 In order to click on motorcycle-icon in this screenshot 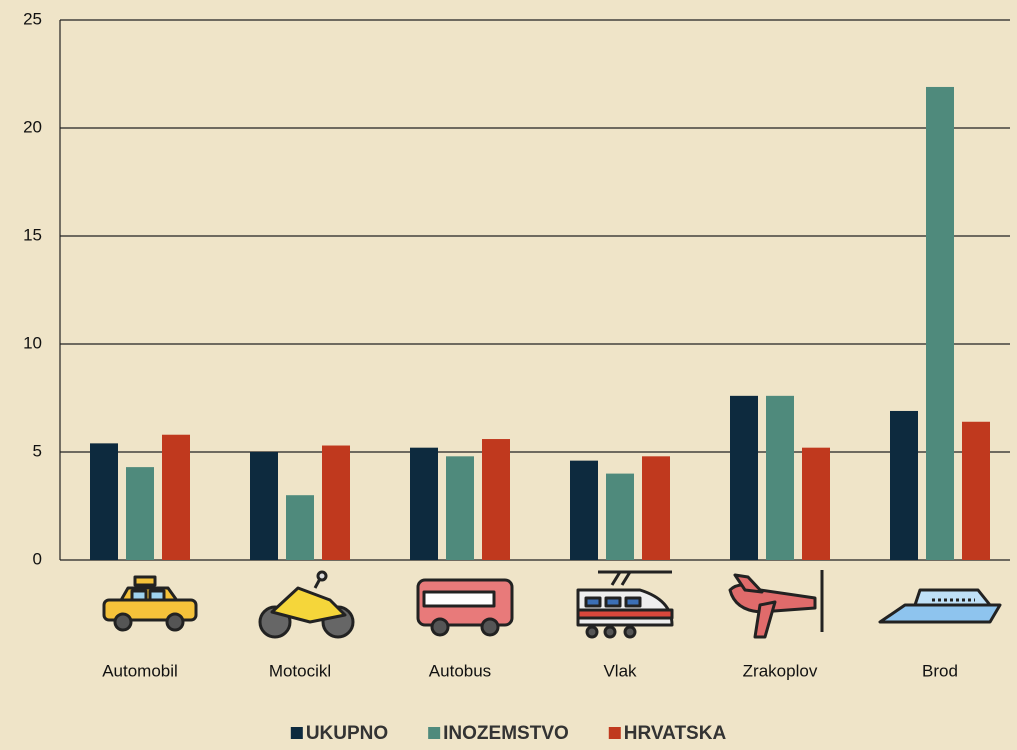, I will do `click(306, 604)`.